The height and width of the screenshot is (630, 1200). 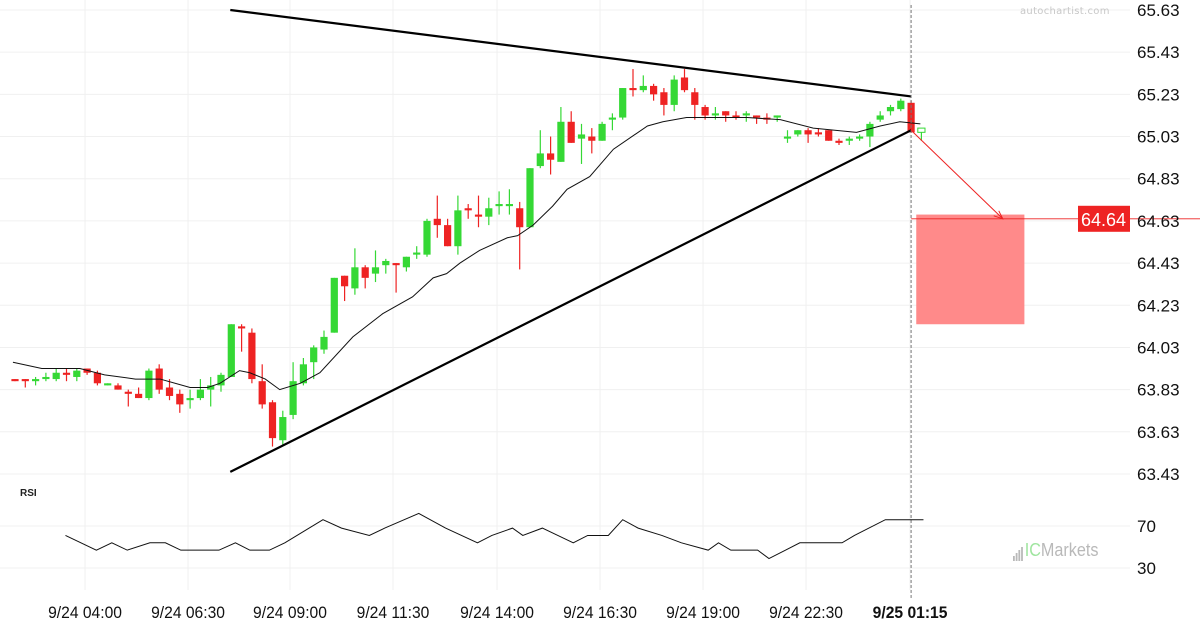 What do you see at coordinates (703, 612) in the screenshot?
I see `time-tick-label: 9/24 19:00` at bounding box center [703, 612].